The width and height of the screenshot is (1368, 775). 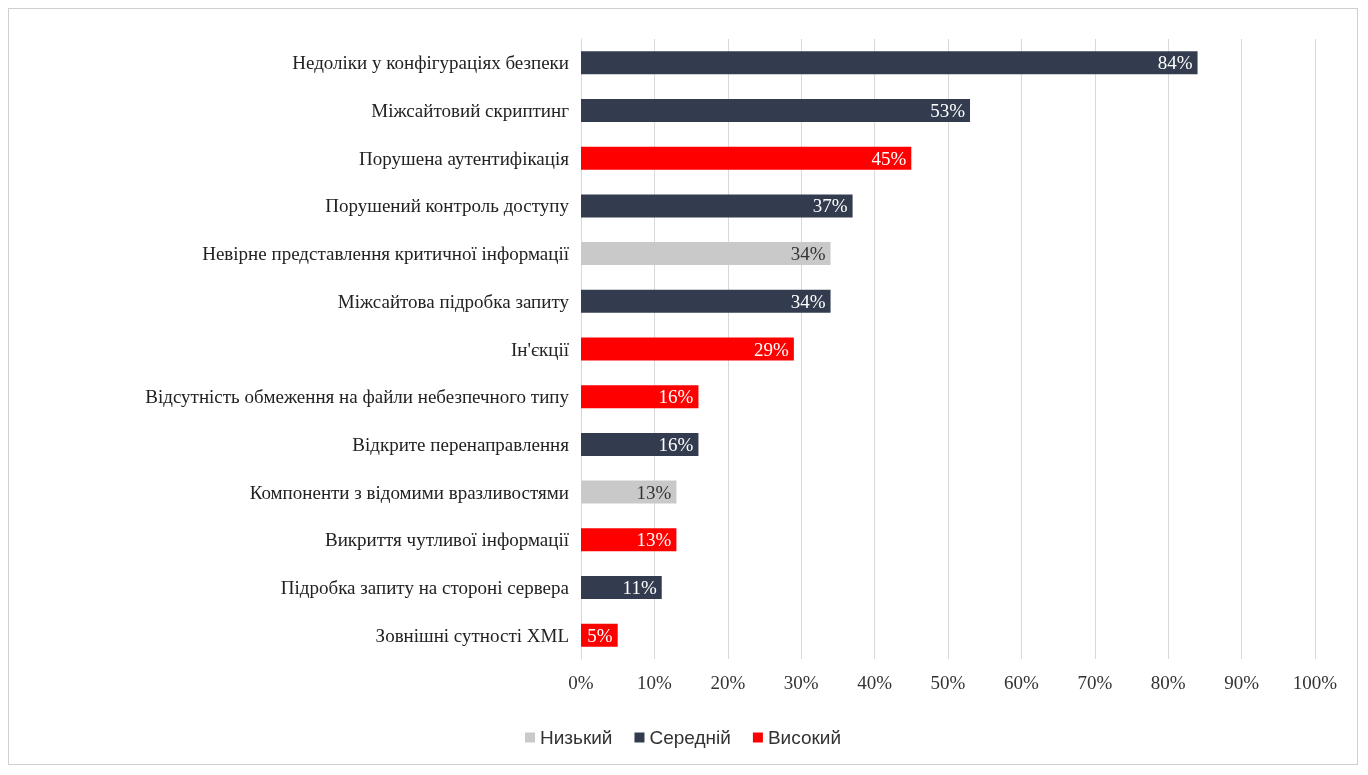 I want to click on y-tick-label: Невірне представлення критичної інформації, so click(x=386, y=254).